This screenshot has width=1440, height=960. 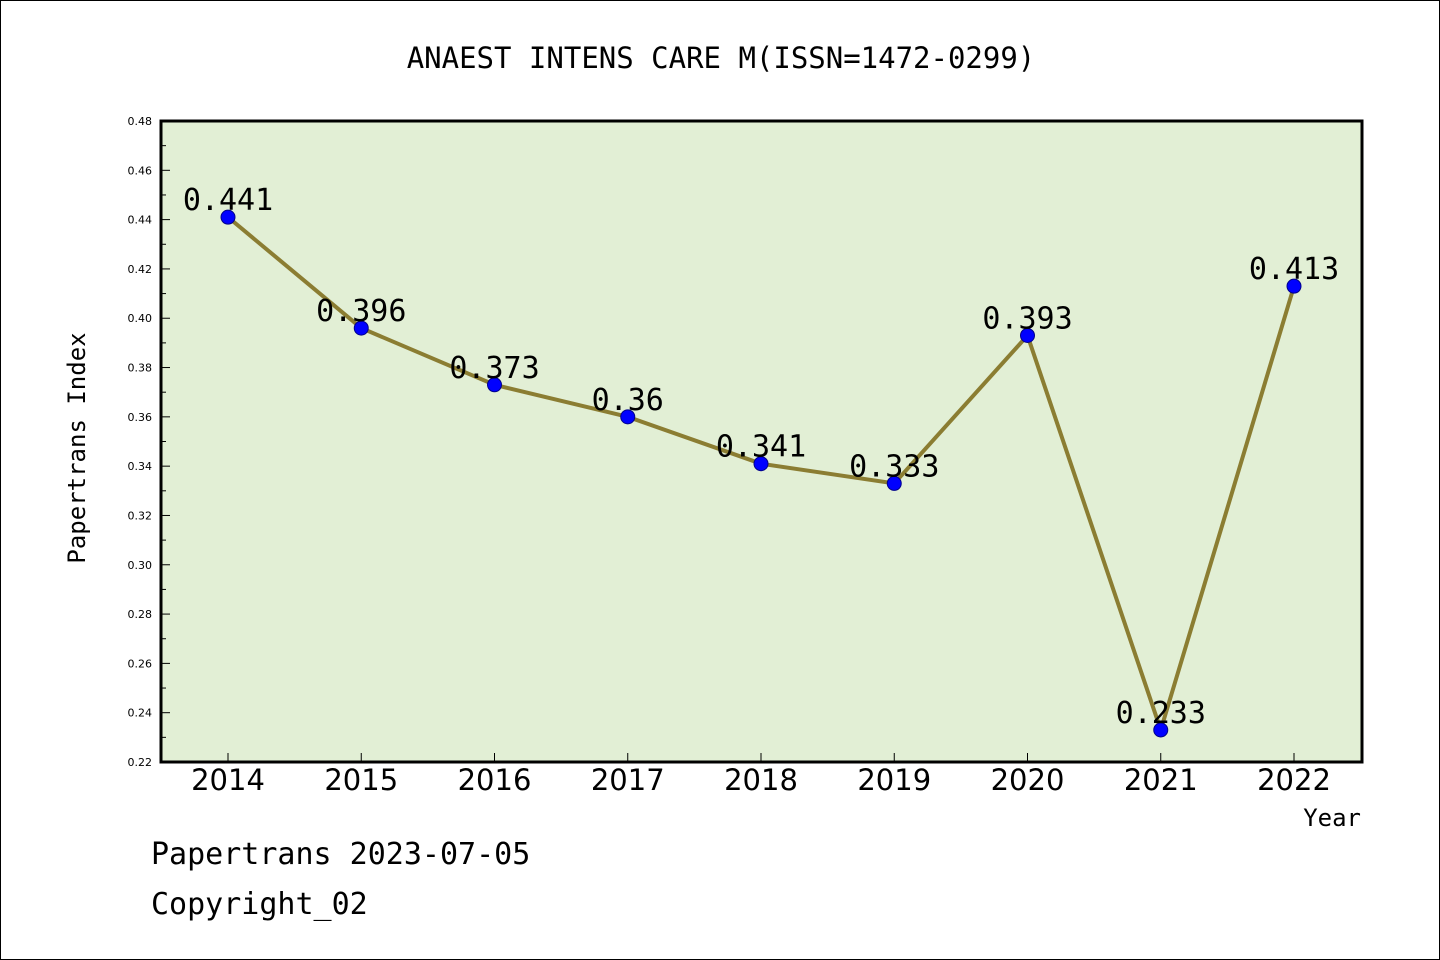 What do you see at coordinates (894, 780) in the screenshot?
I see `x-tick-label: 2019` at bounding box center [894, 780].